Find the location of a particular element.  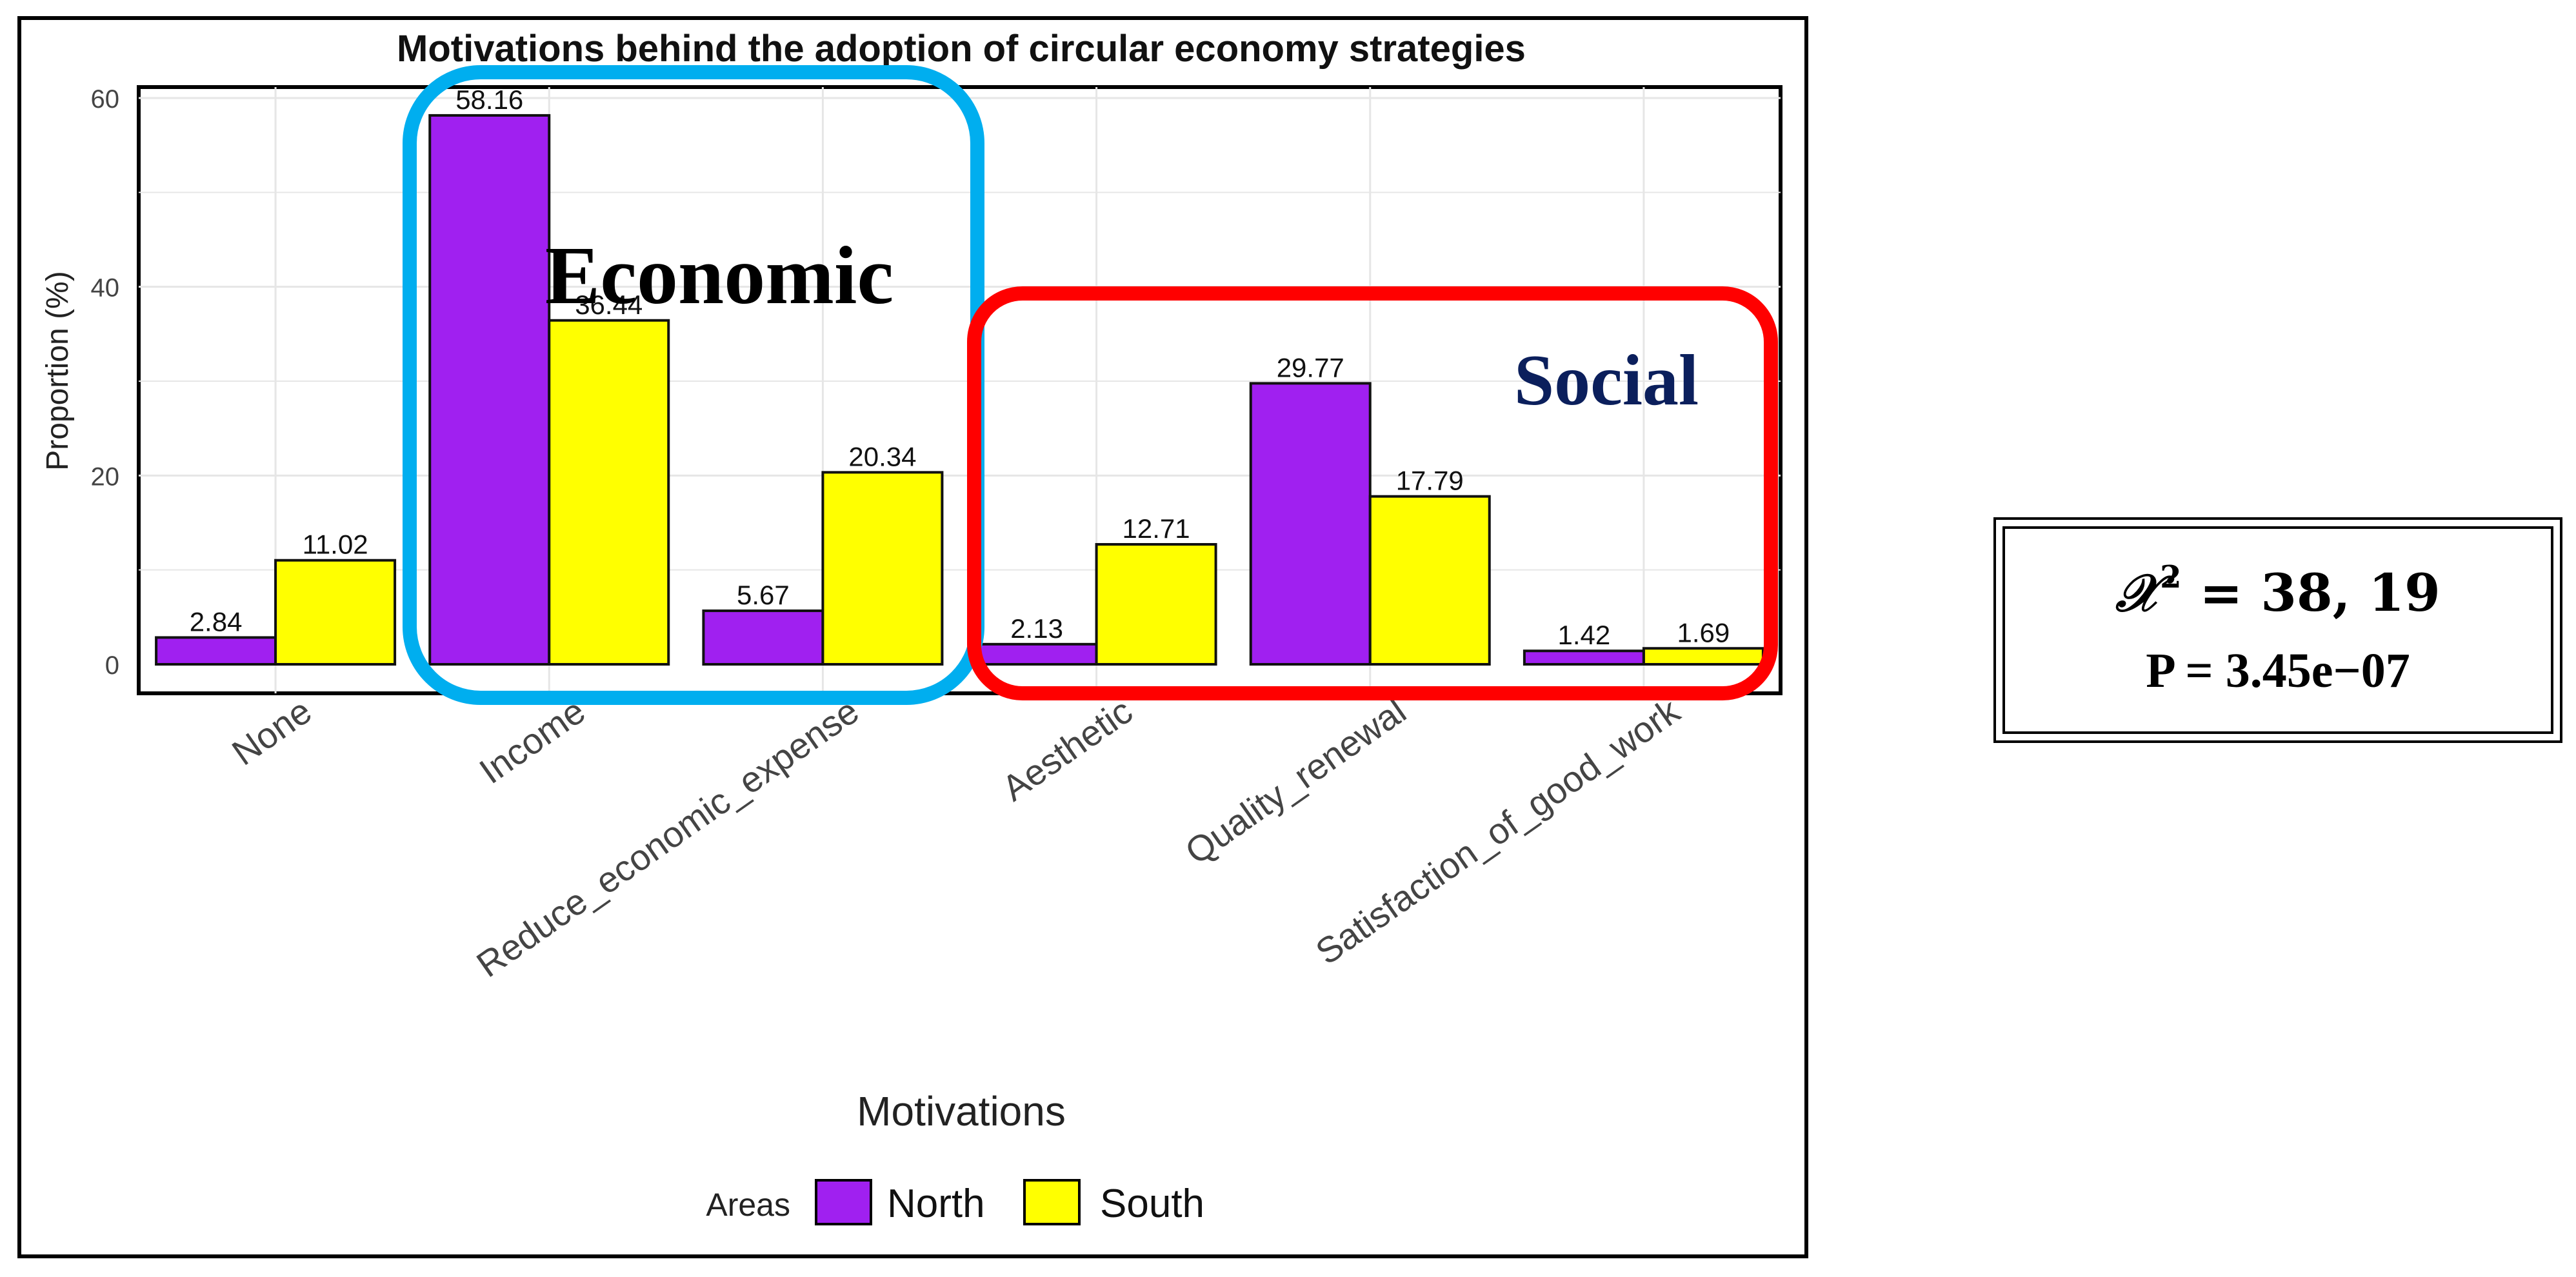

x-axis-label: Motivations is located at coordinates (961, 1111).